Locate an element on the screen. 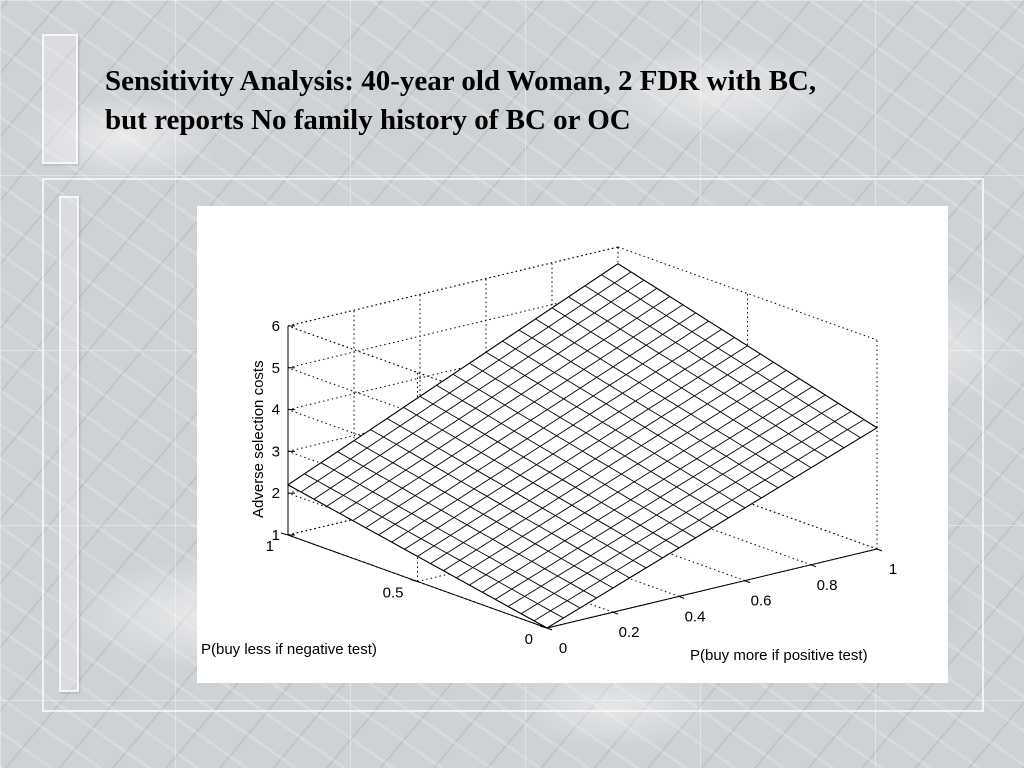 The image size is (1024, 768). y-tick-label: 1 is located at coordinates (270, 546).